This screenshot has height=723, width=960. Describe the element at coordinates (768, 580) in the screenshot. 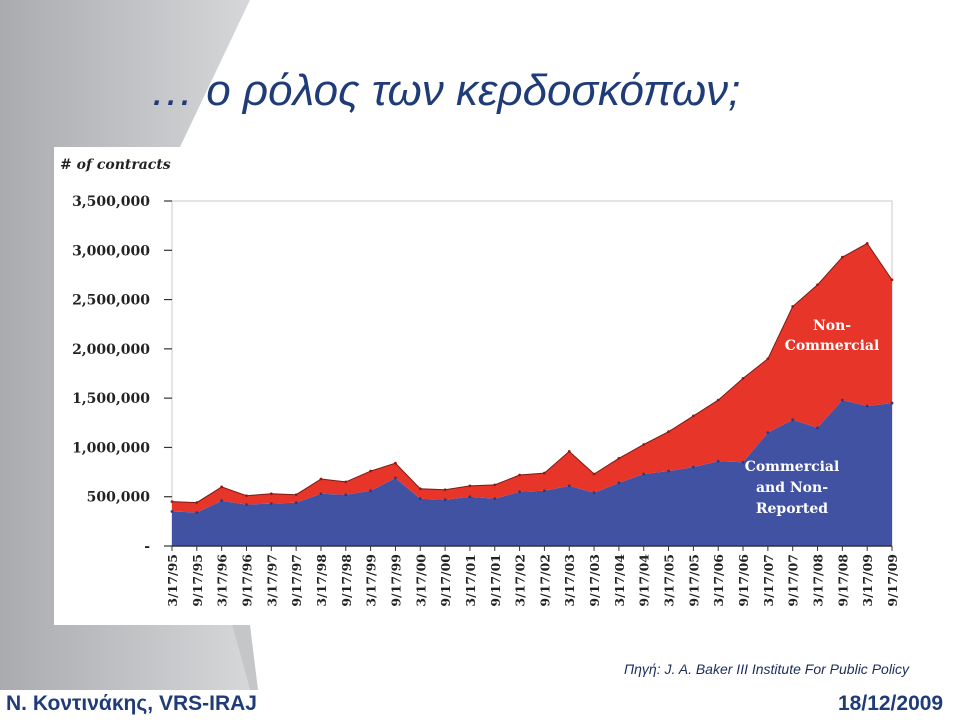

I see `x-tick-label: 3/17/07` at that location.